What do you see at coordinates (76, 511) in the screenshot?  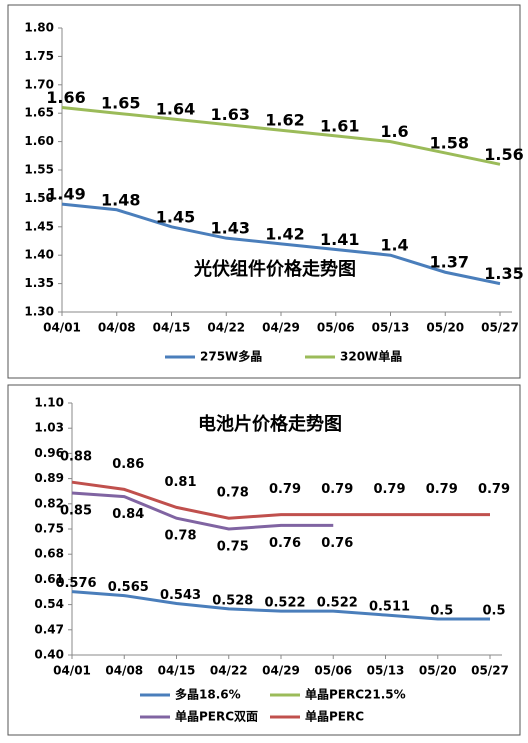 I see `data-label: 0.85` at bounding box center [76, 511].